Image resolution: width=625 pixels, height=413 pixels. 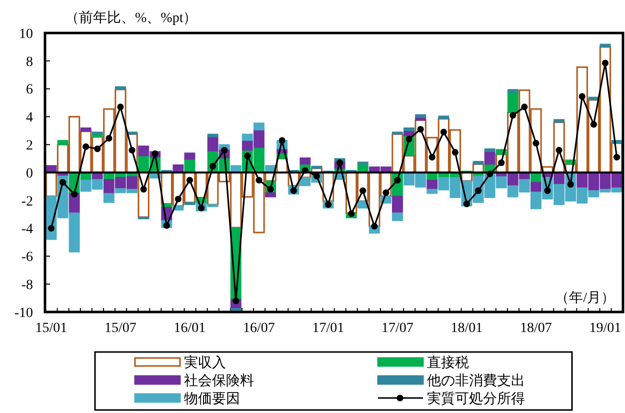 What do you see at coordinates (29, 174) in the screenshot?
I see `y-tick-label: 0` at bounding box center [29, 174].